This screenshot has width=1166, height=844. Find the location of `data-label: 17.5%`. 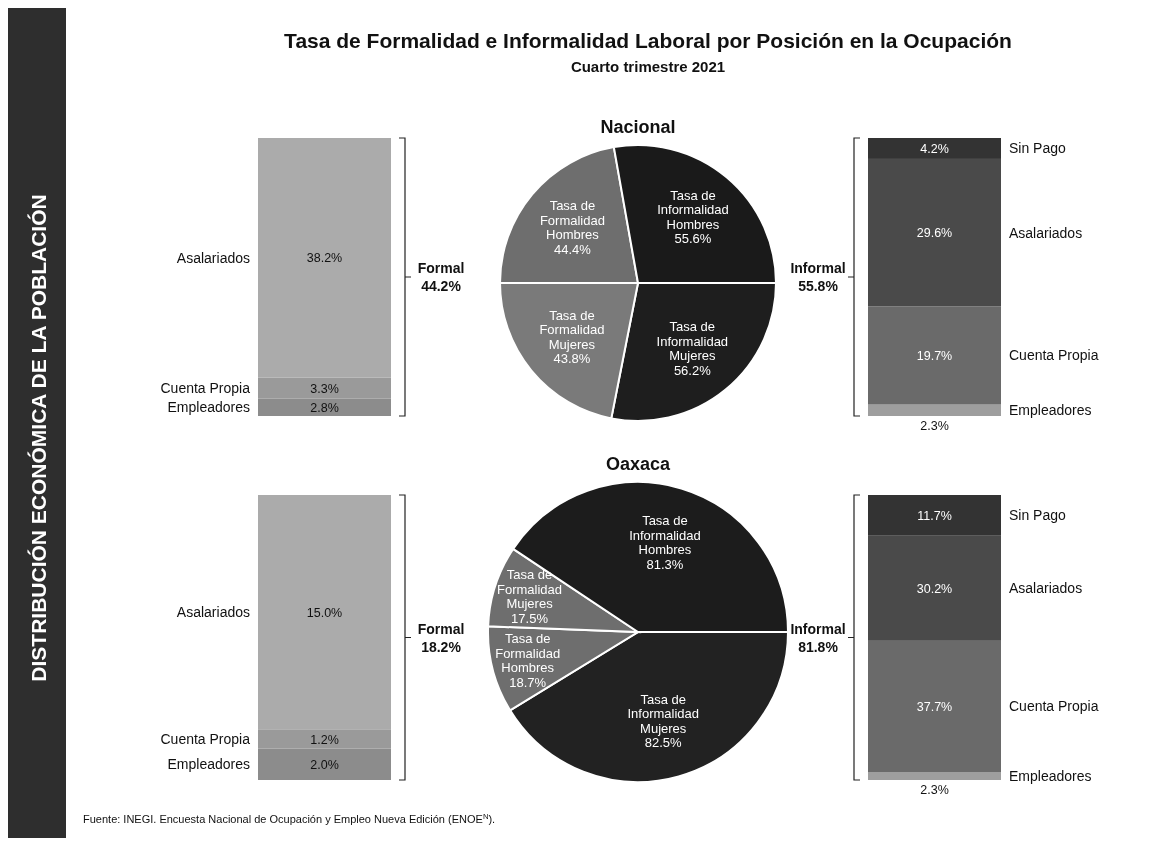

data-label: 17.5% is located at coordinates (530, 618).